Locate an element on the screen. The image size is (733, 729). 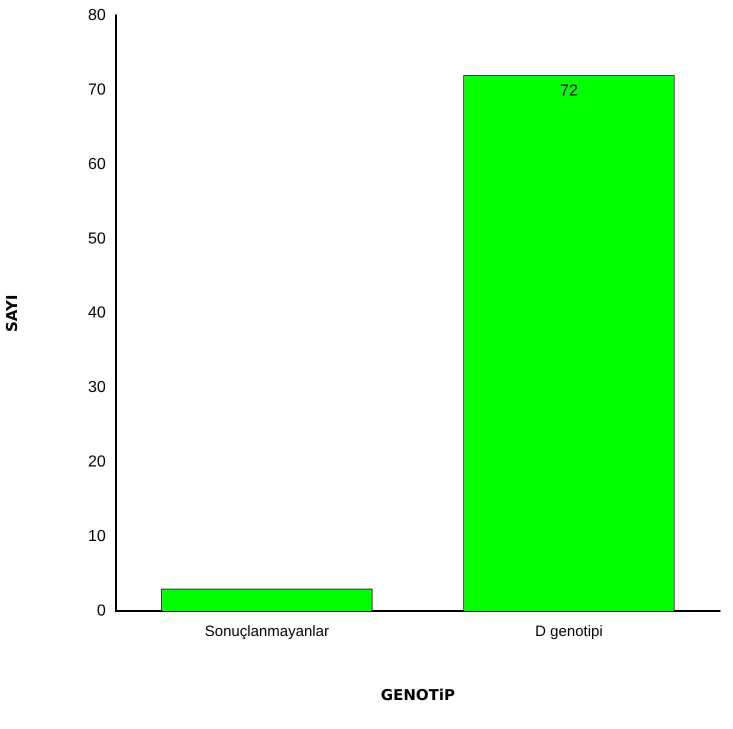
y-tick-label: 50 is located at coordinates (97, 239).